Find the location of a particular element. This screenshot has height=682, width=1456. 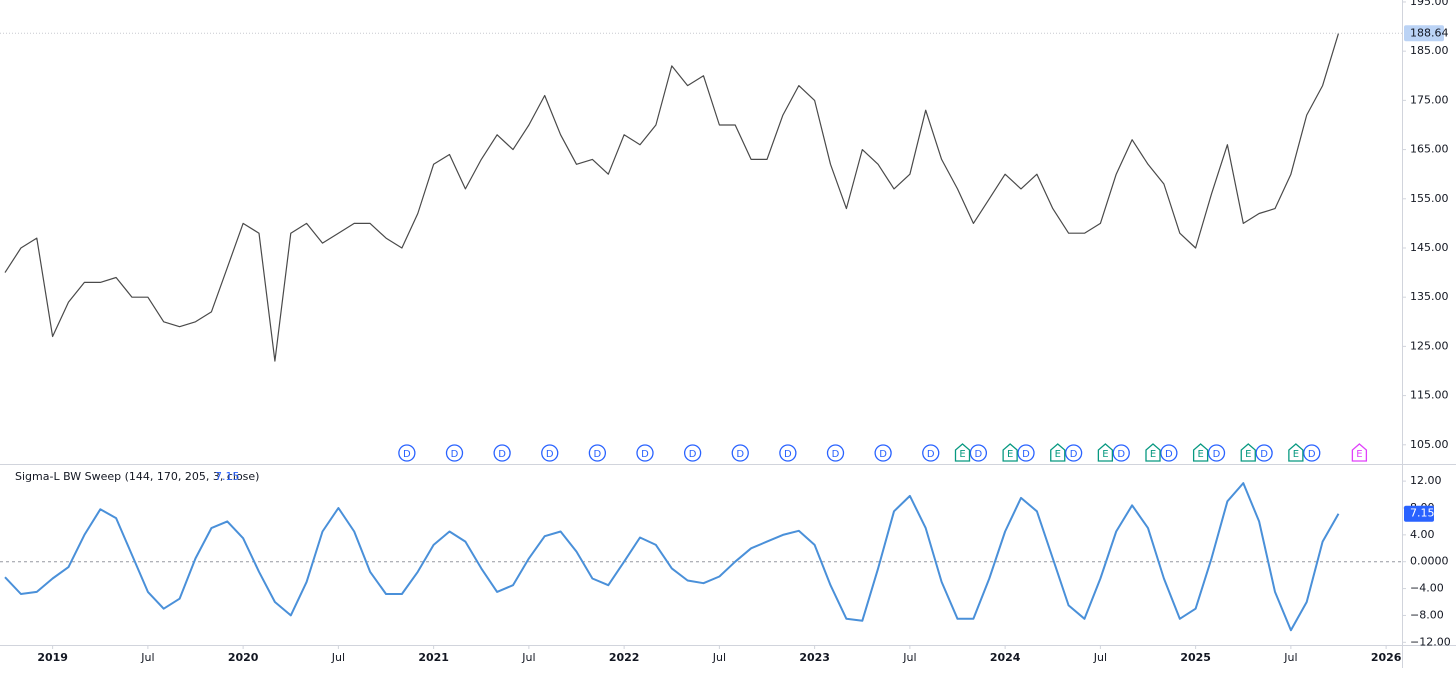

y-tick-label: 195.00 is located at coordinates (1429, 4).